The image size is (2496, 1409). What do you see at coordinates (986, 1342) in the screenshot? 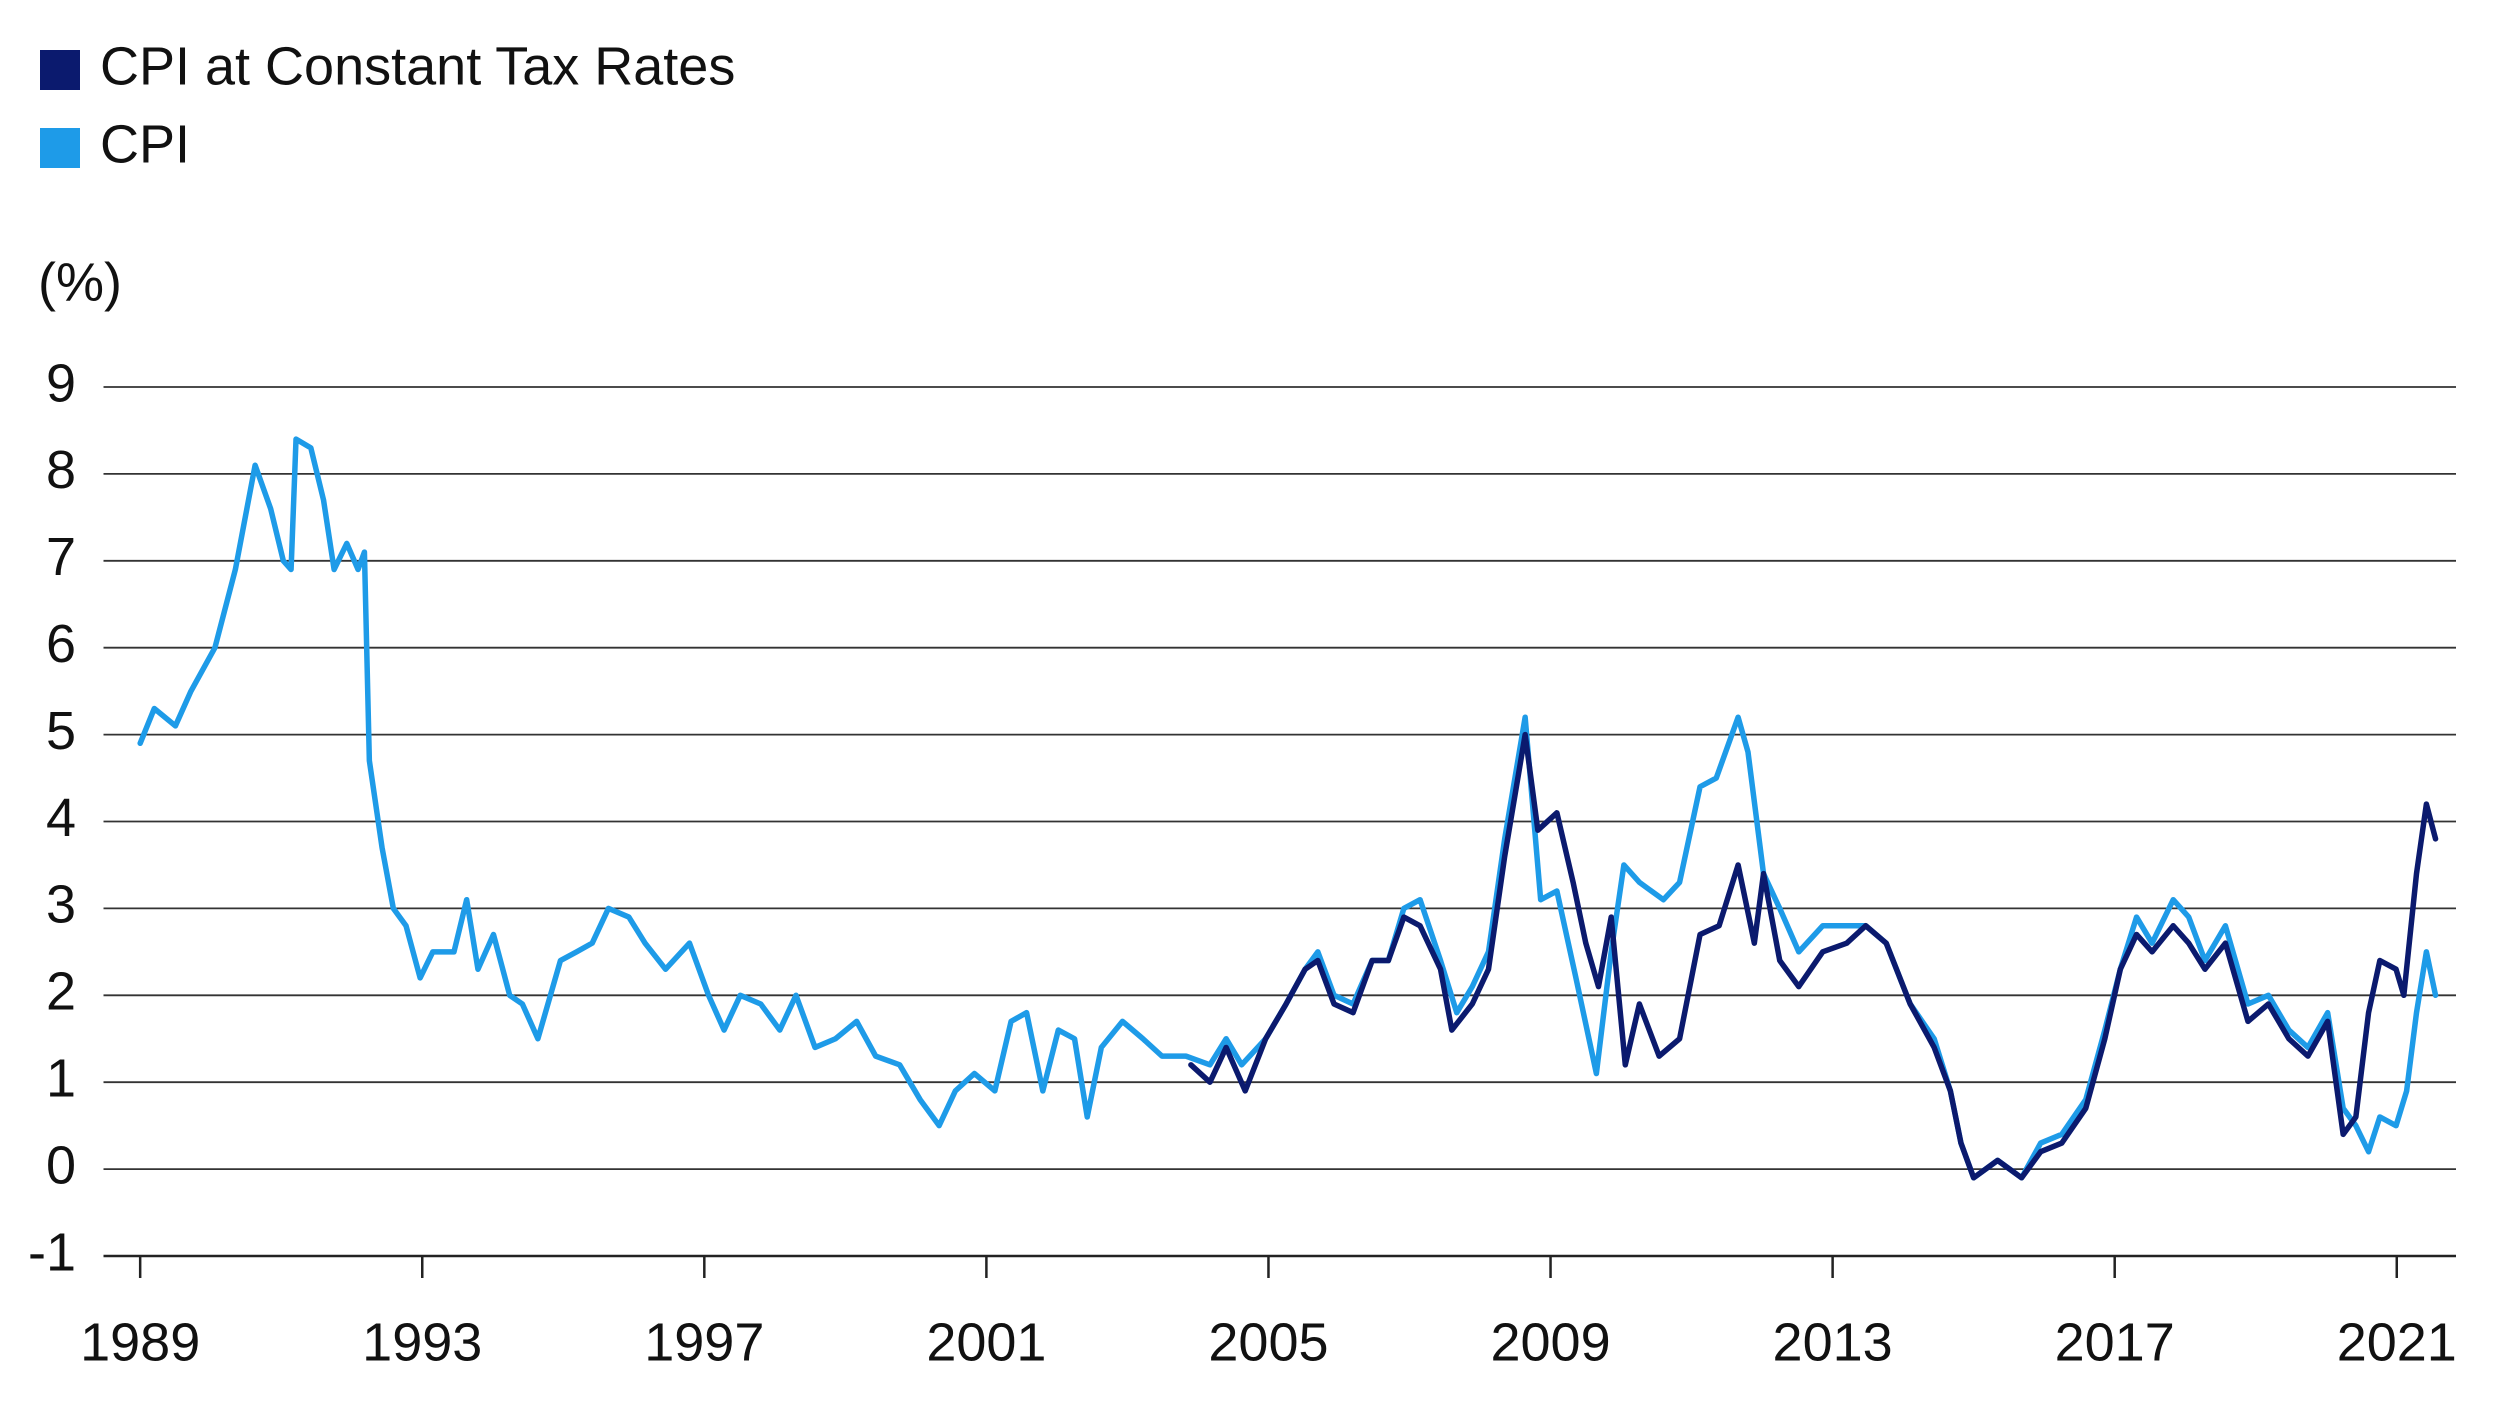
I see `x-tick-label: 2001` at bounding box center [986, 1342].